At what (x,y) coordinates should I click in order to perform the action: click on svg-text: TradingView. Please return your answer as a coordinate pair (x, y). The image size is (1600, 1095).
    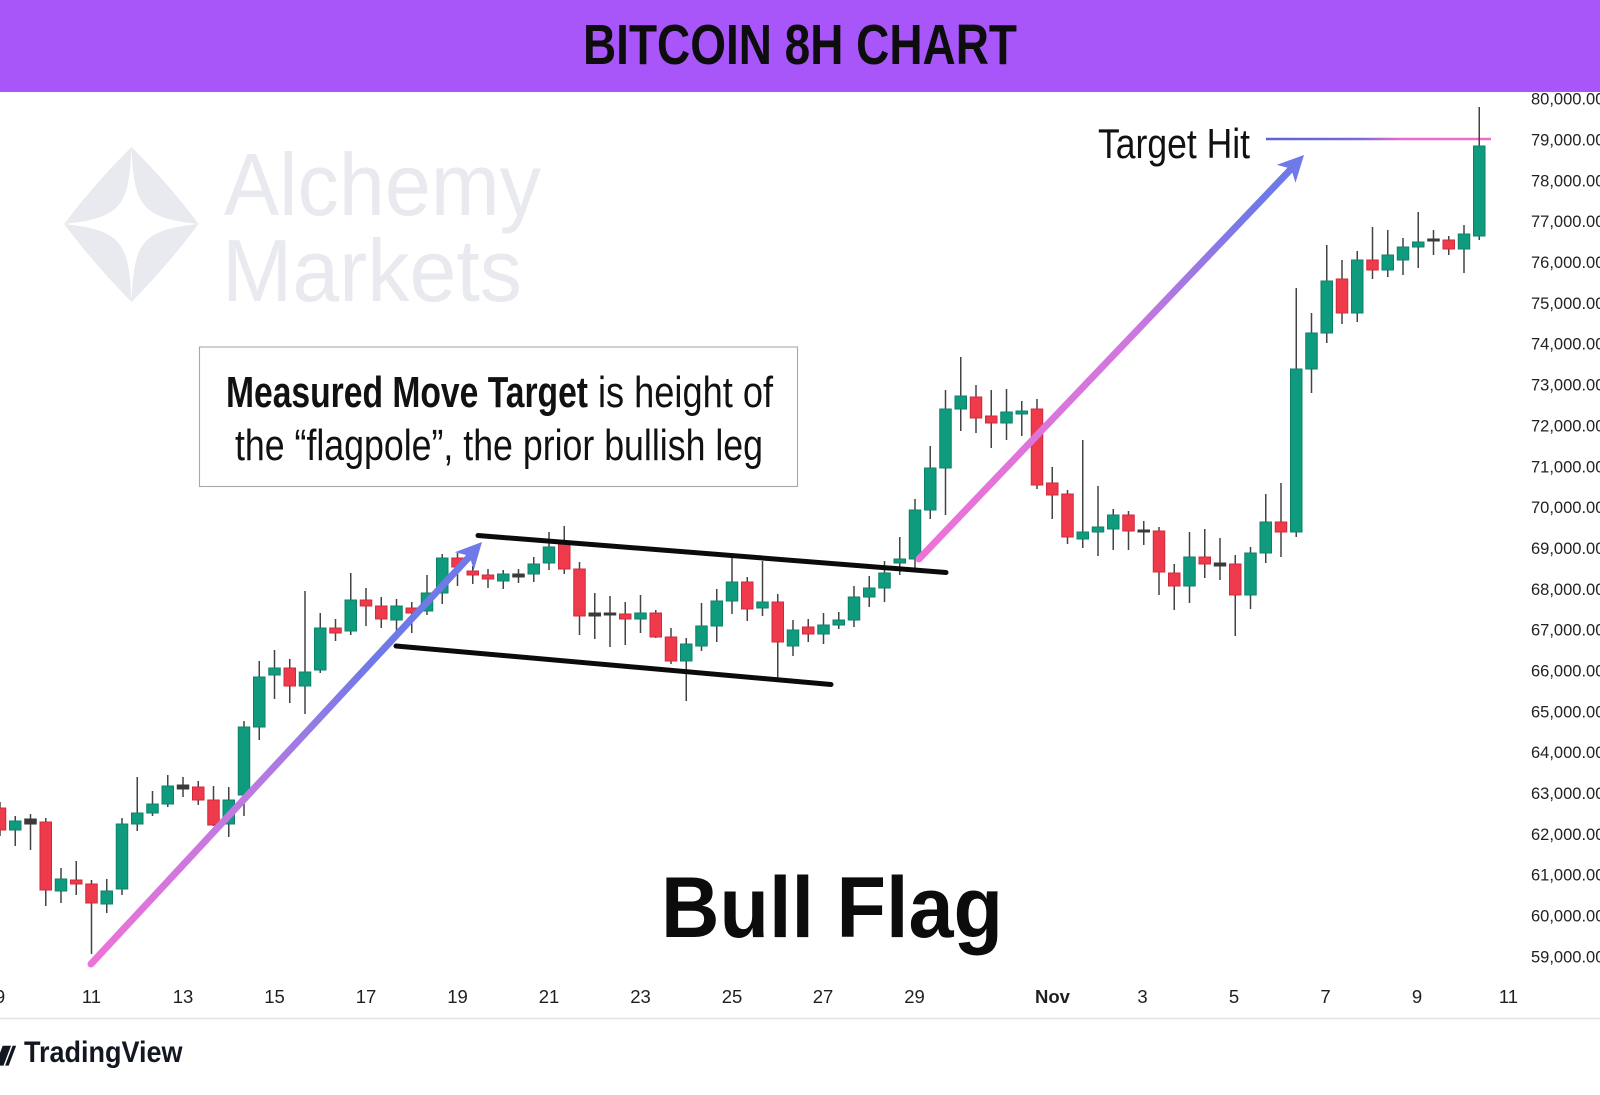
    Looking at the image, I should click on (103, 1052).